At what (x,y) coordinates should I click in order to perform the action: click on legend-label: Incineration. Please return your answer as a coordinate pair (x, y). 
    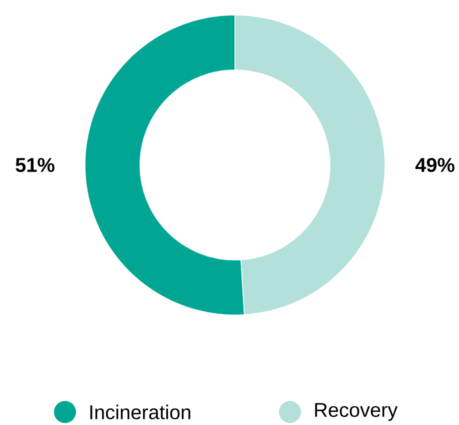
    Looking at the image, I should click on (140, 412).